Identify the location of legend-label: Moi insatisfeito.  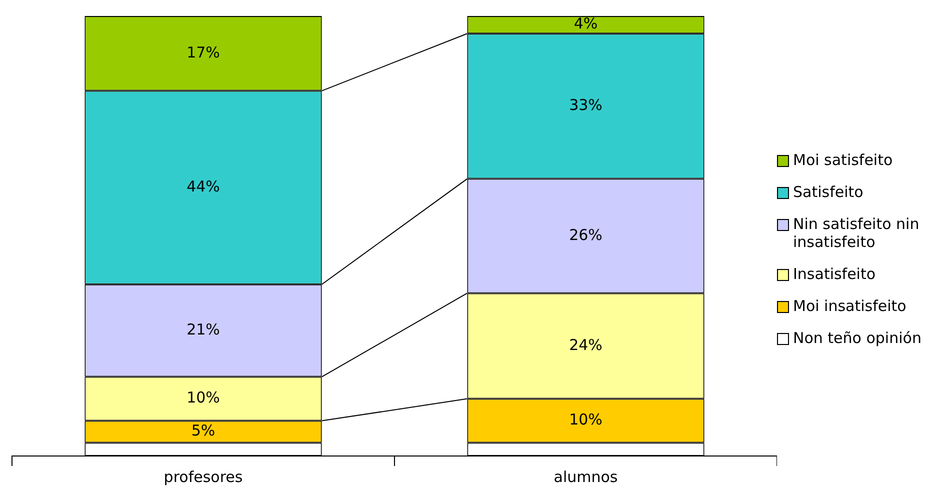
(849, 306).